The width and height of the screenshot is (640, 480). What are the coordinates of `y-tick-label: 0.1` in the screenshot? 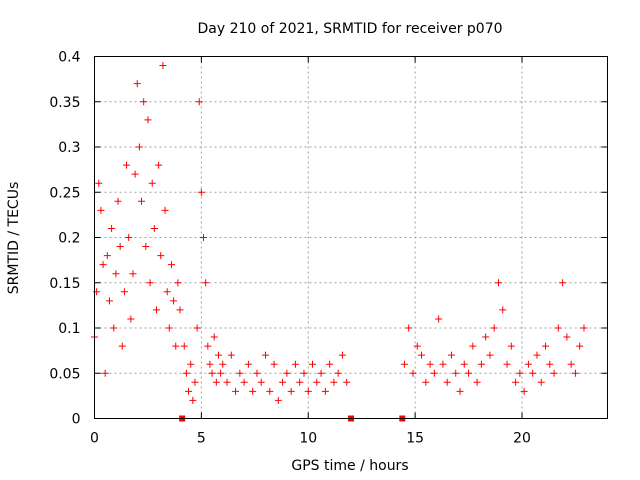 It's located at (69, 329).